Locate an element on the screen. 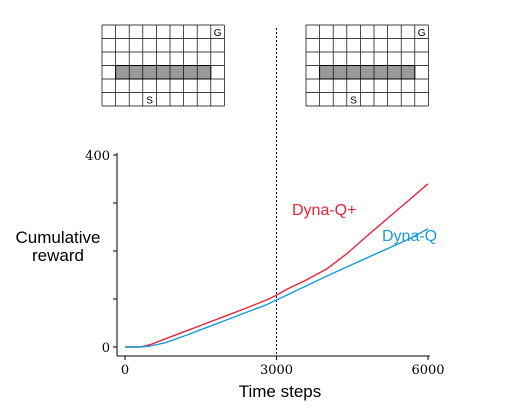 This screenshot has height=416, width=516. maze-before-change: GS is located at coordinates (163, 65).